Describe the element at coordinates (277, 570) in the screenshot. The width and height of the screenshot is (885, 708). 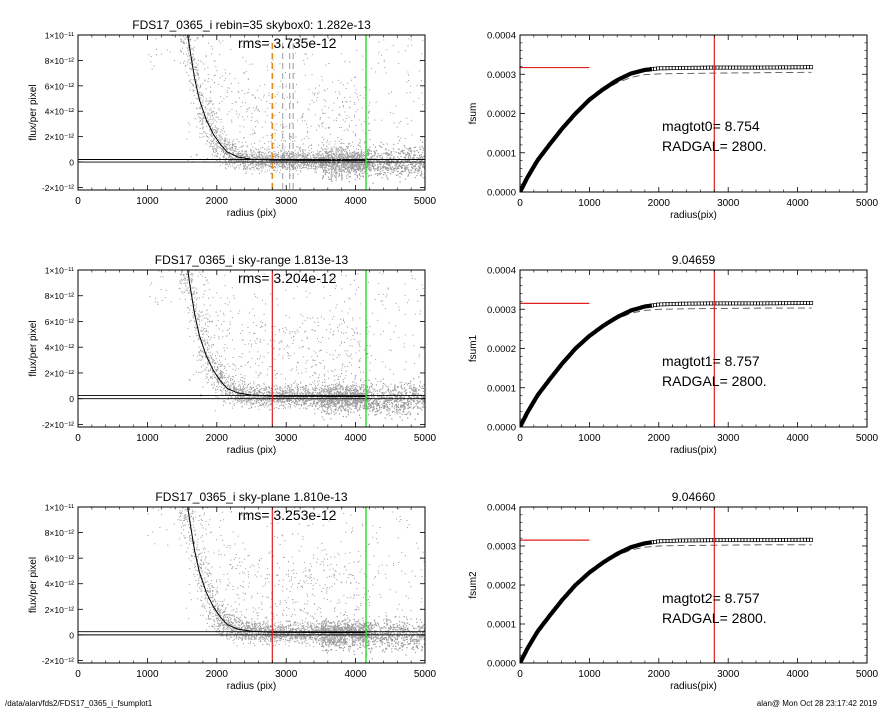
I see `profile-curve` at that location.